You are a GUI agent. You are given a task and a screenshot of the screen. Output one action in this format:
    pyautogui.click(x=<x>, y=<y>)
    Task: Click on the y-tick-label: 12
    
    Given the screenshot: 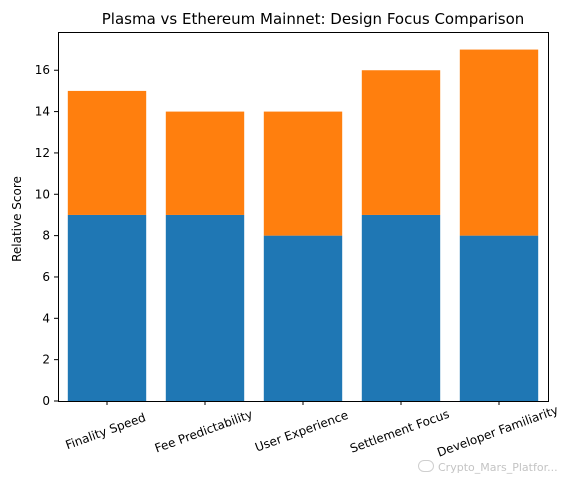 What is the action you would take?
    pyautogui.click(x=42, y=153)
    